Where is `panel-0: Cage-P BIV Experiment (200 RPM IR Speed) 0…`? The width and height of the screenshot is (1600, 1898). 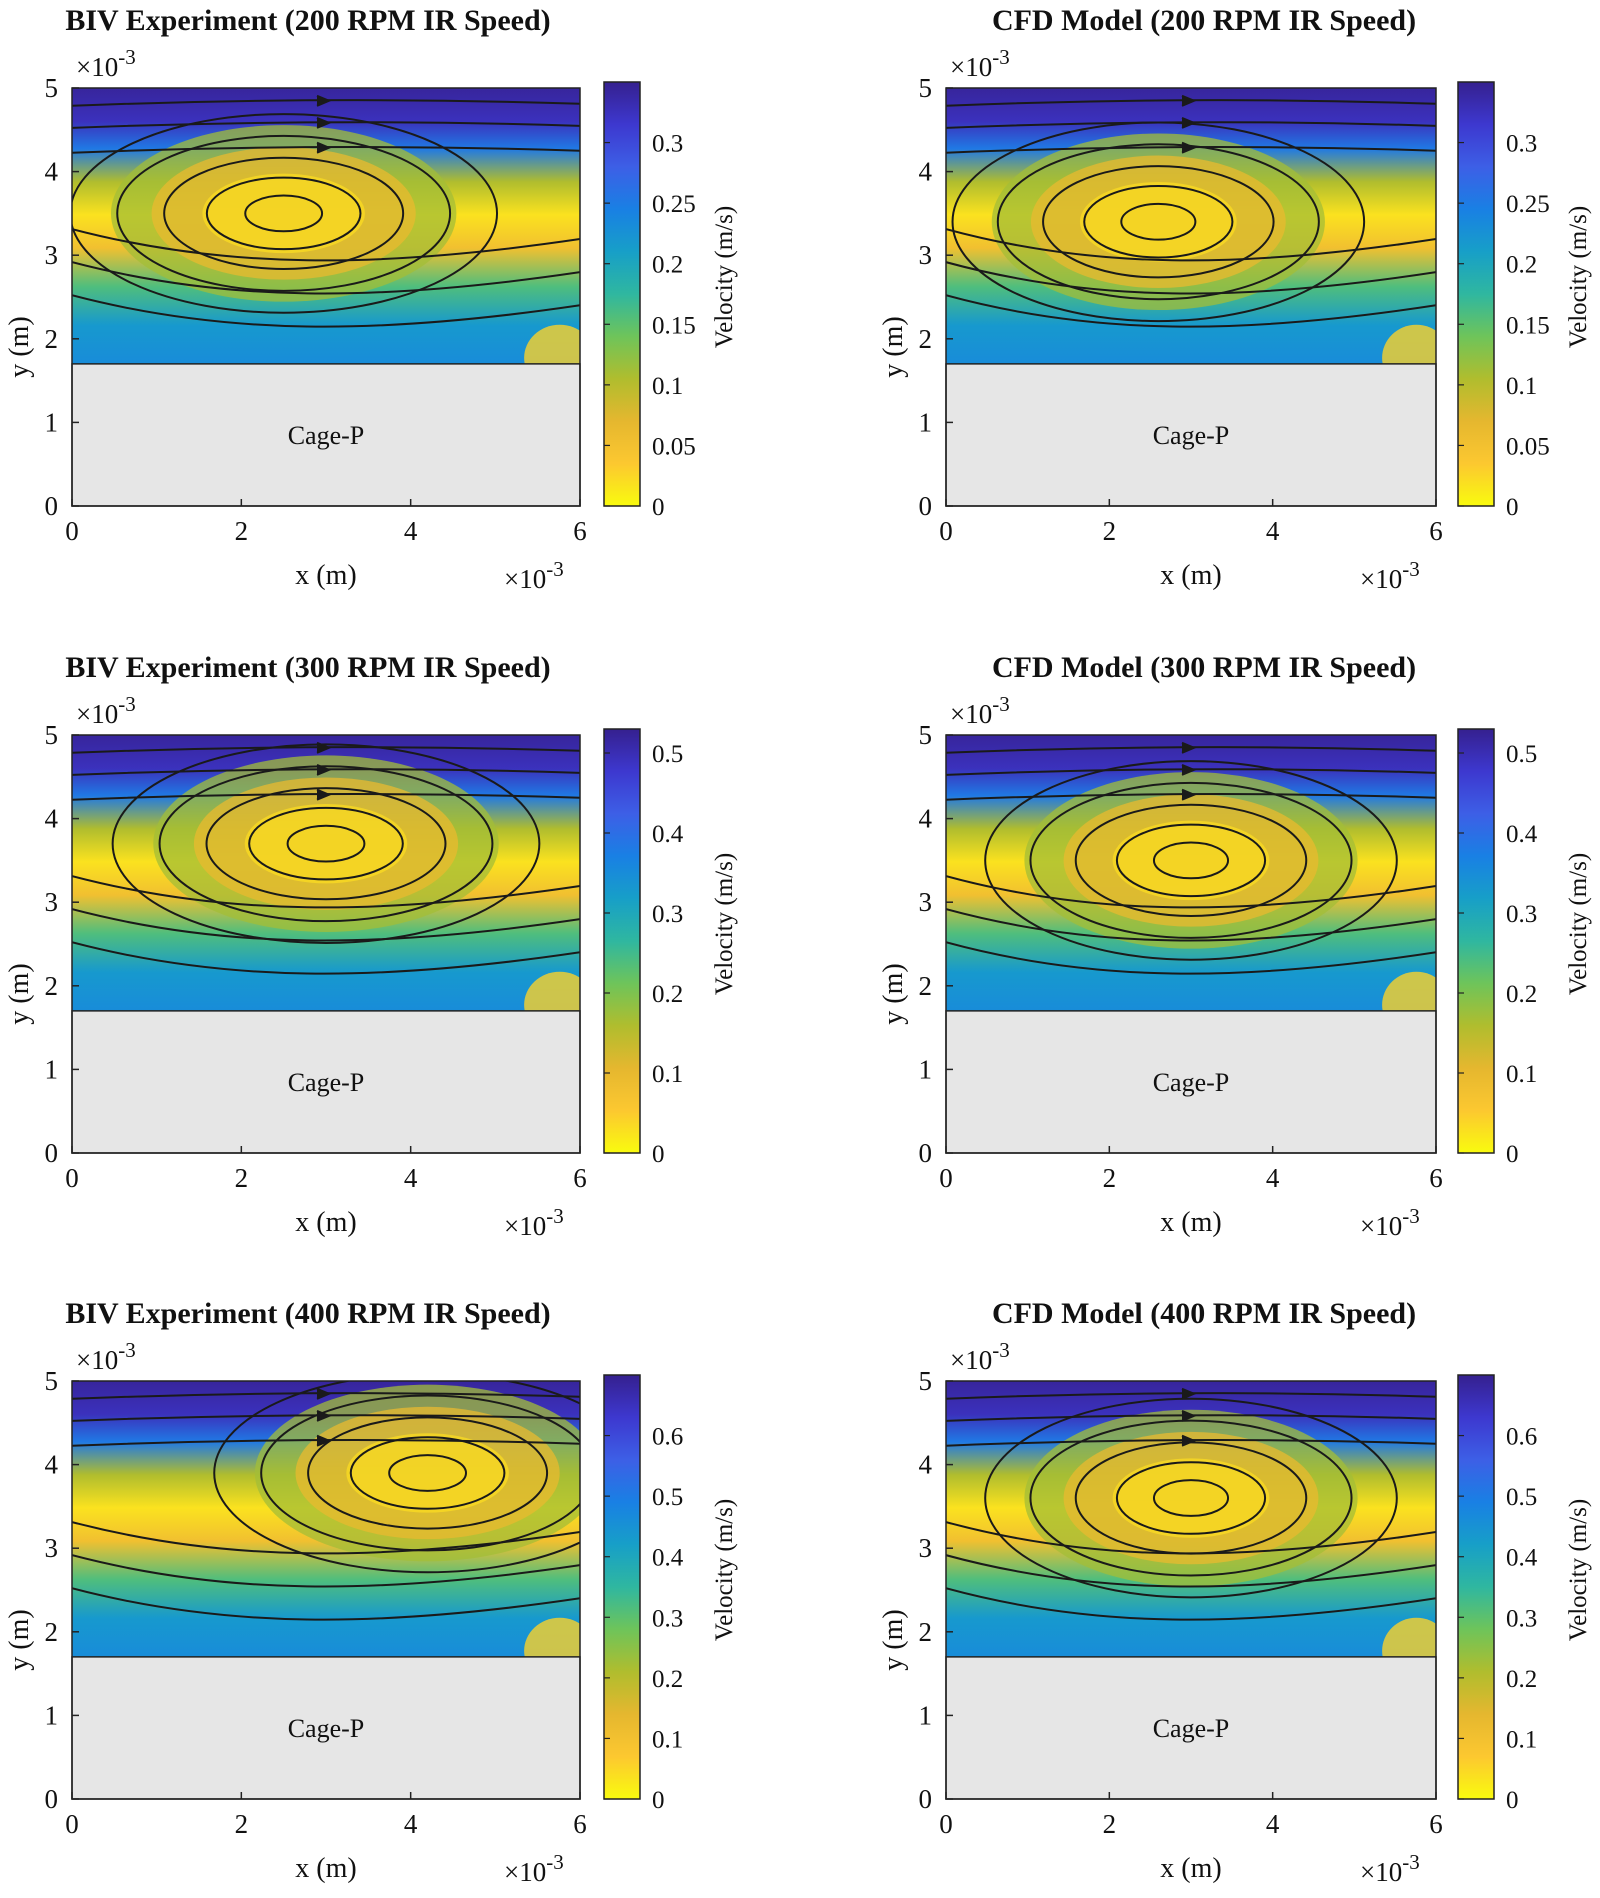 panel-0: Cage-P BIV Experiment (200 RPM IR Speed) 0… is located at coordinates (371, 299).